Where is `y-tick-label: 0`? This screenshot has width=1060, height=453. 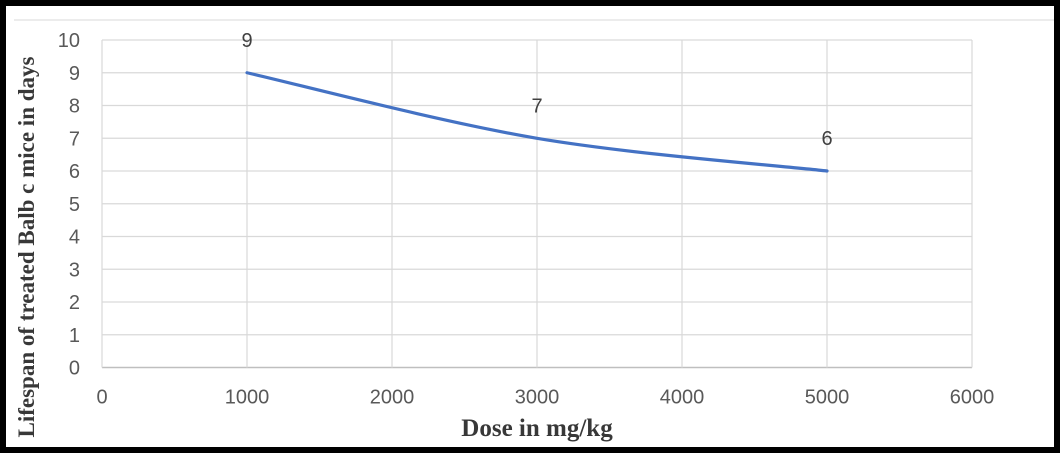
y-tick-label: 0 is located at coordinates (74, 369).